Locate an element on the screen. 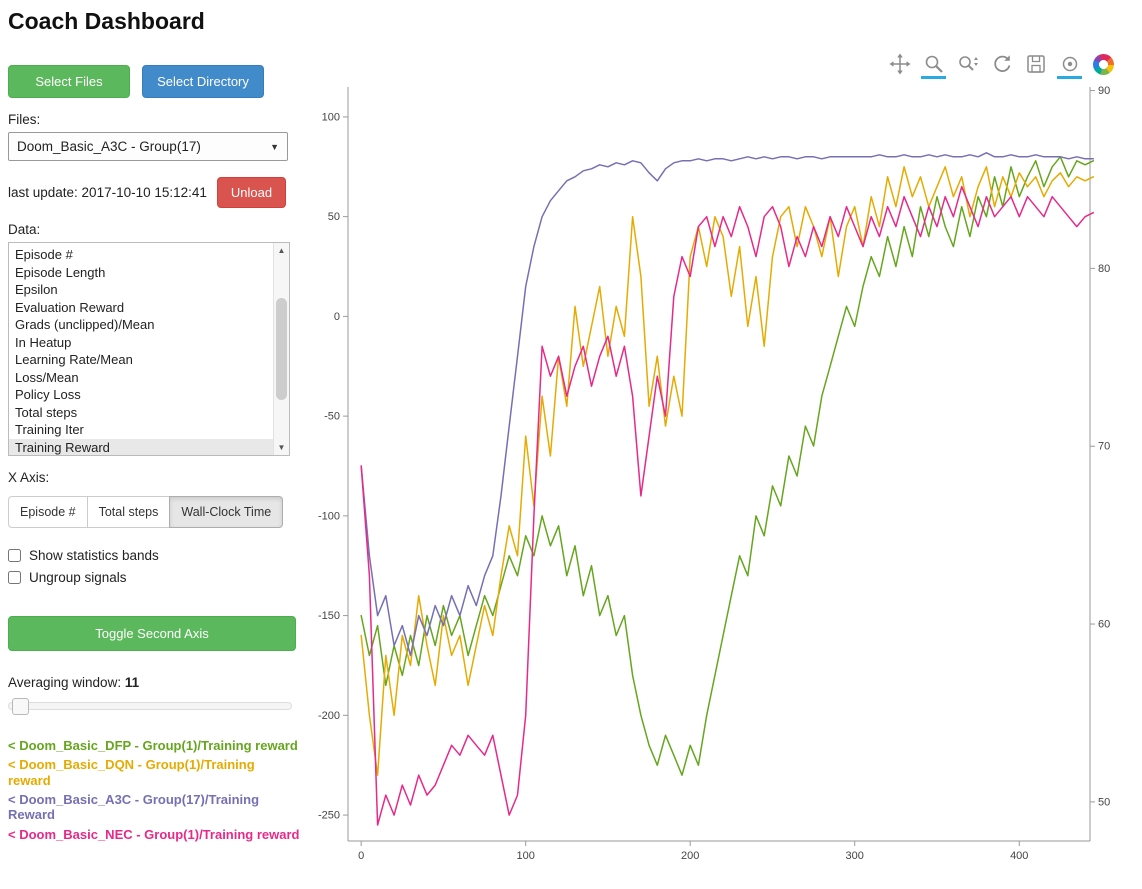  checkbox-group: Show statistics bands Ungroup signals is located at coordinates (151, 566).